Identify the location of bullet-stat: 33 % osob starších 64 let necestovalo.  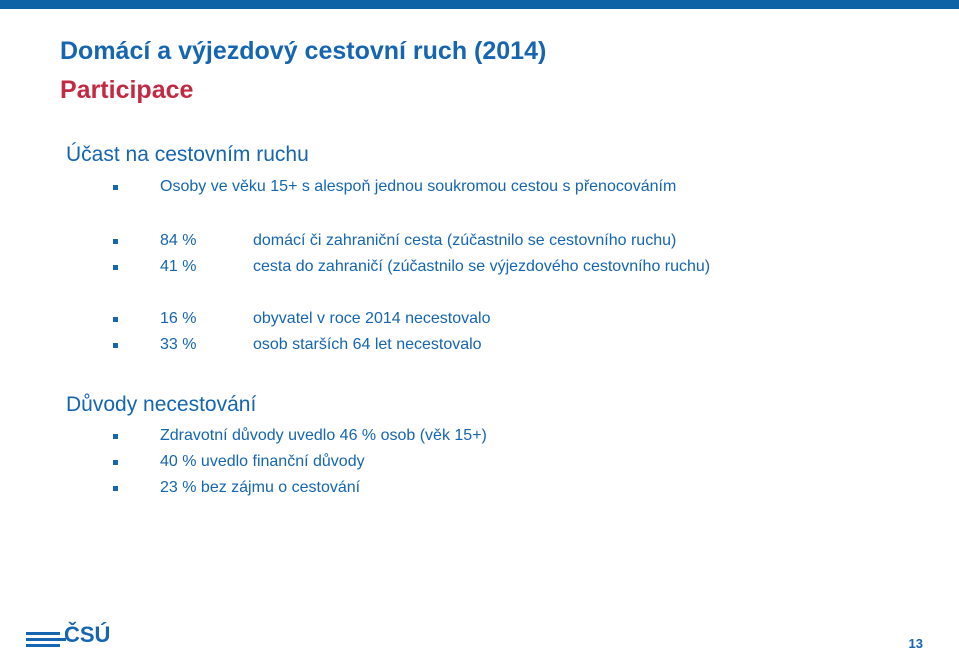
(297, 345).